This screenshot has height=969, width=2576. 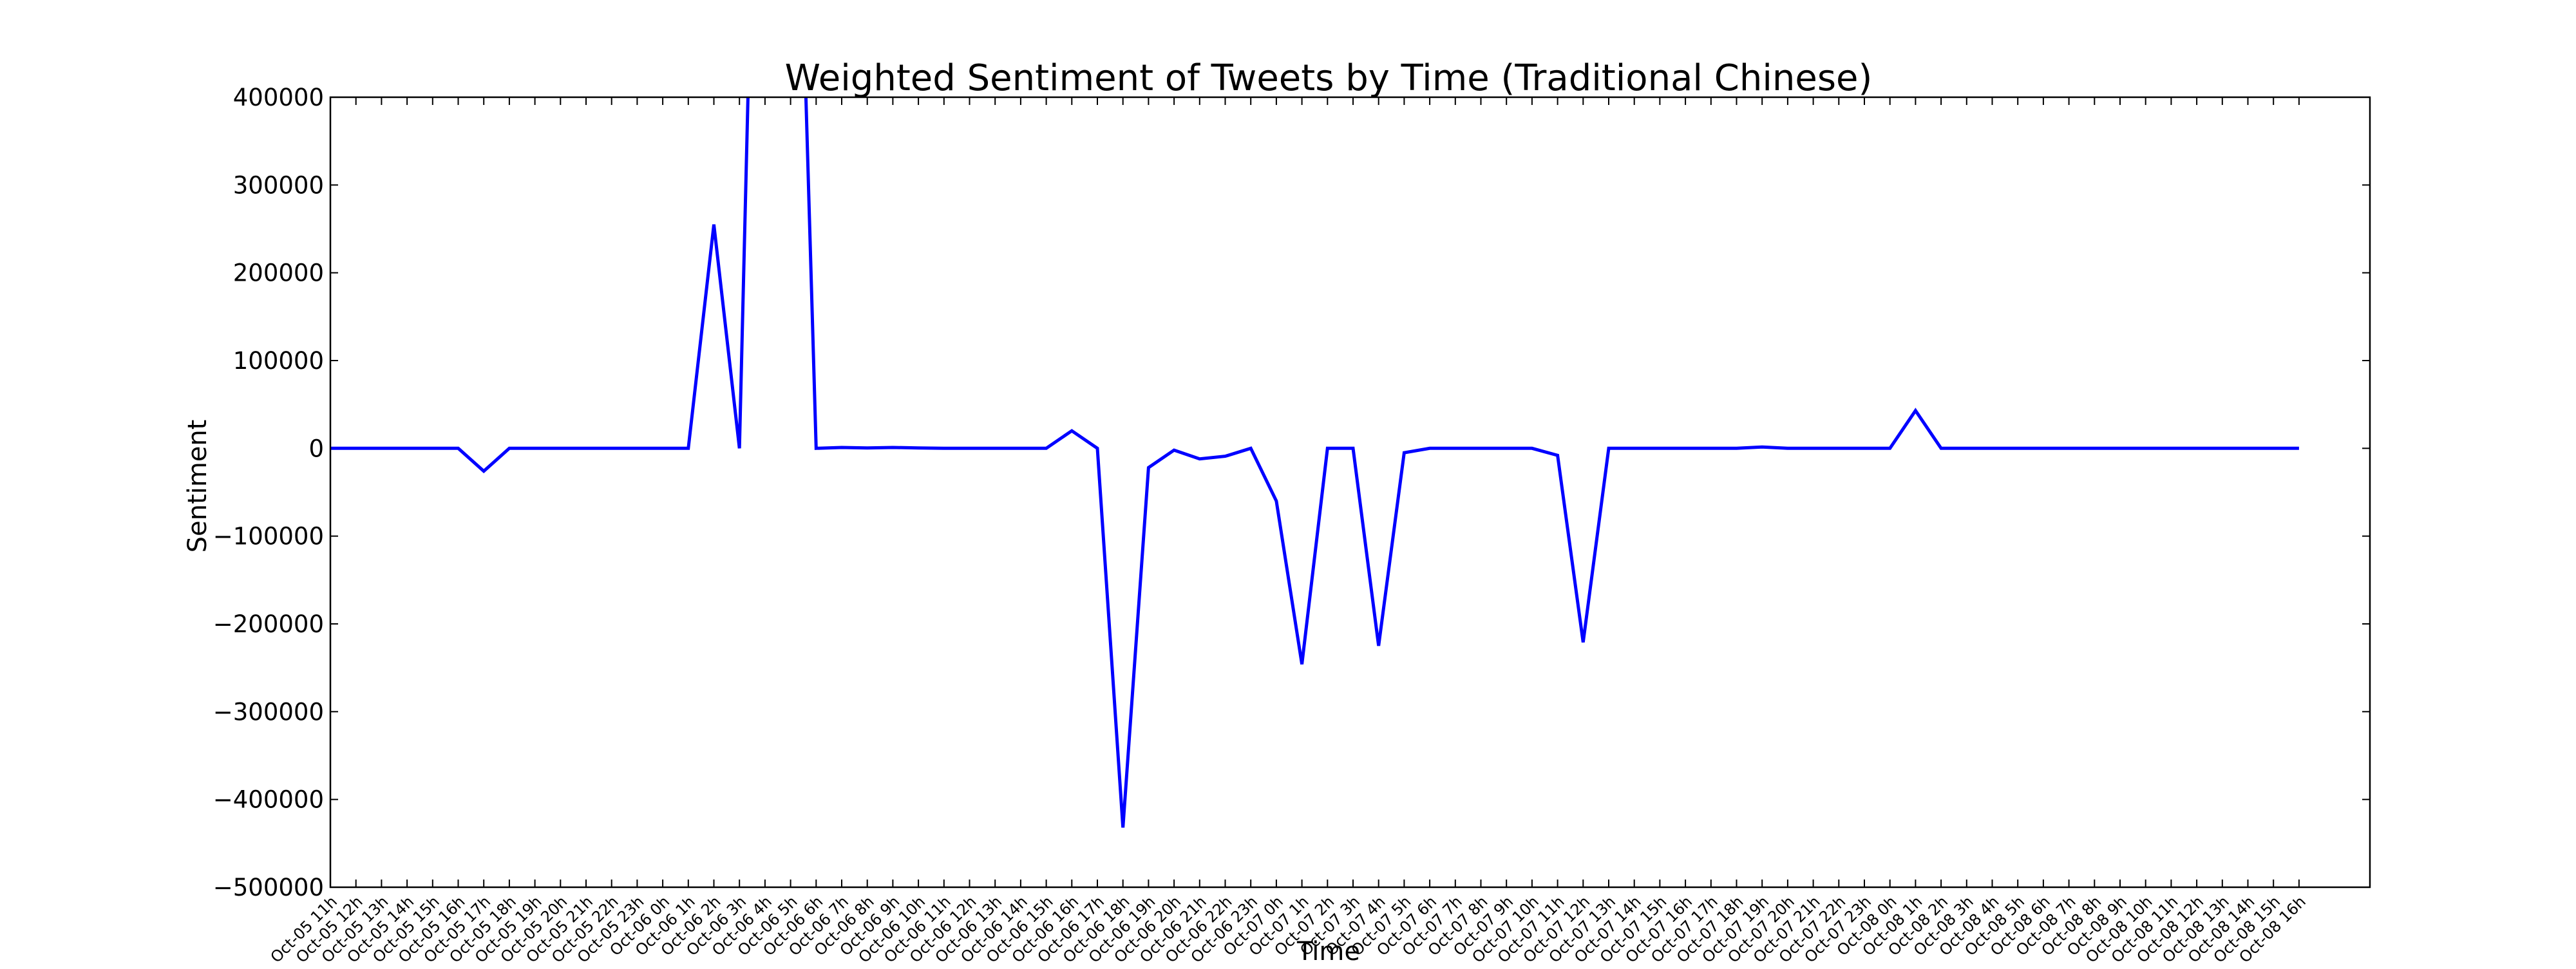 What do you see at coordinates (278, 185) in the screenshot?
I see `y-tick-label: 300000` at bounding box center [278, 185].